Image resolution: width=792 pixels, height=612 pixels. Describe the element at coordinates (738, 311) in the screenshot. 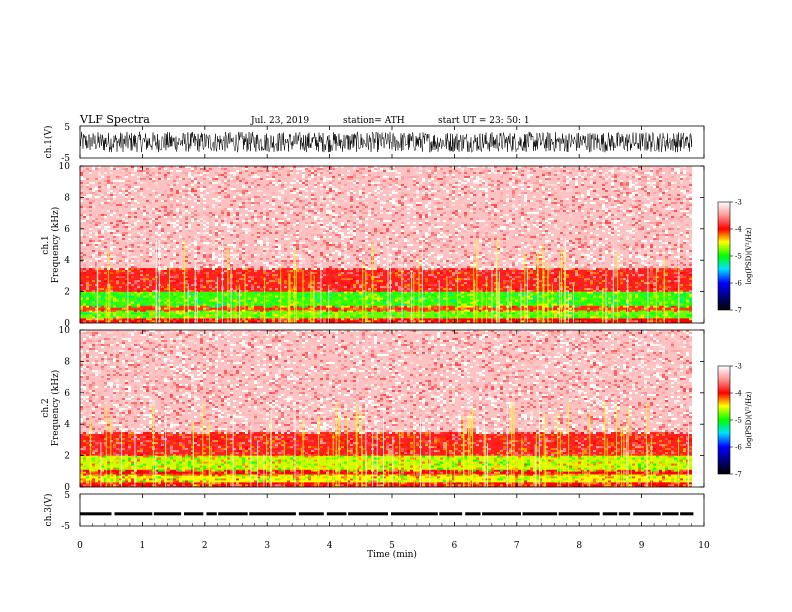

I see `ch1-colorbar-tick: -7` at that location.